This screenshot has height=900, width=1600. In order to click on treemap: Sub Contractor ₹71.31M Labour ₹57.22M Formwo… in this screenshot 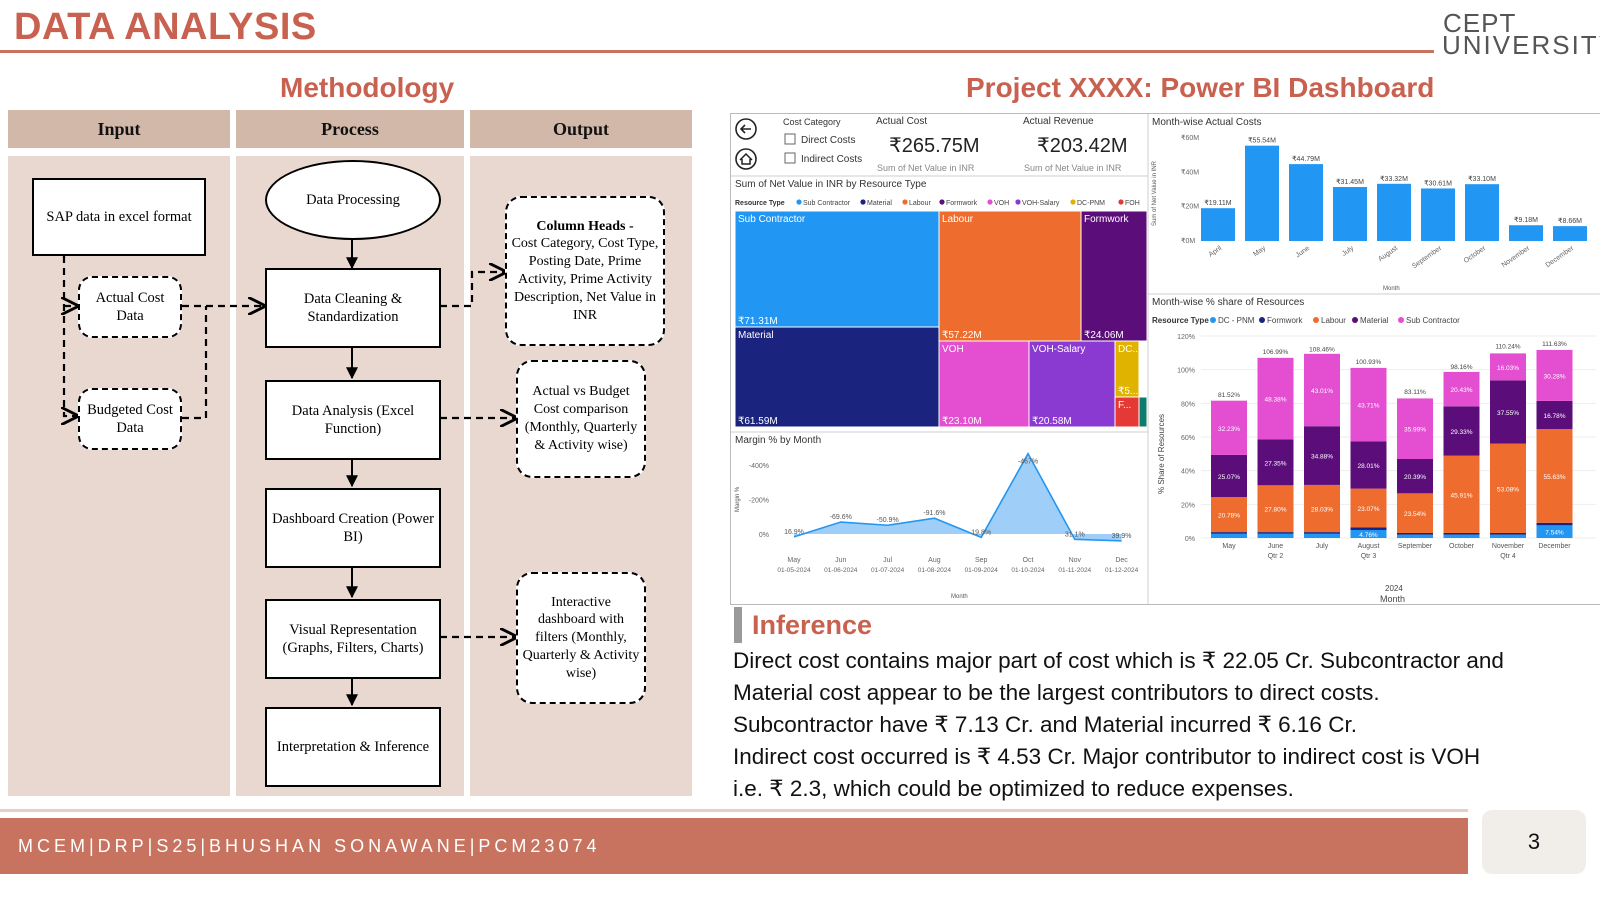, I will do `click(941, 319)`.